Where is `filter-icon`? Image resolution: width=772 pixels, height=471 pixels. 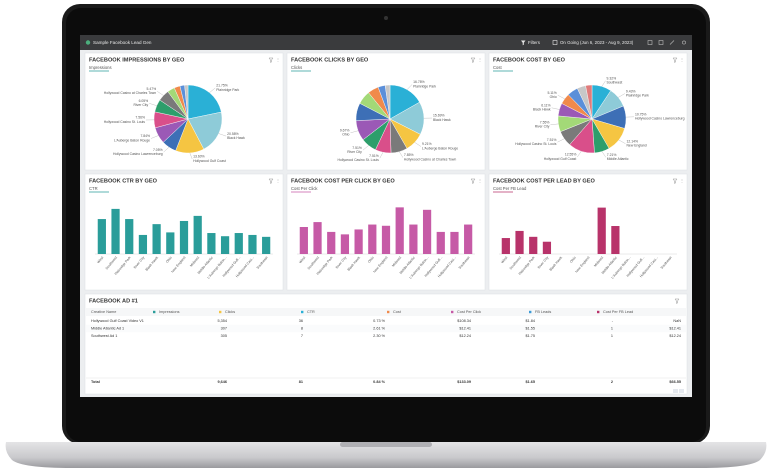 filter-icon is located at coordinates (523, 43).